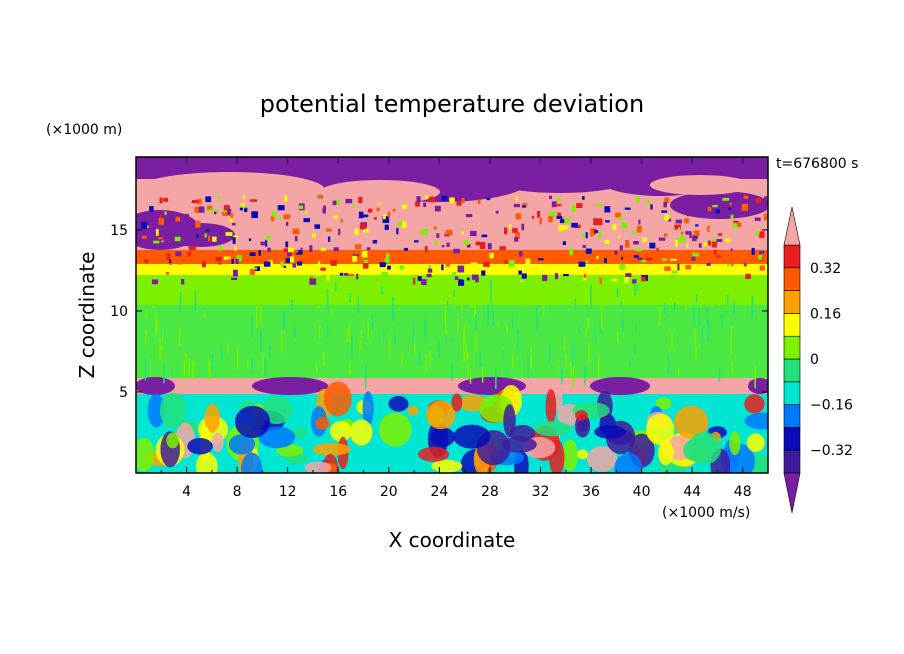  Describe the element at coordinates (389, 492) in the screenshot. I see `x-tick-label: 20` at that location.